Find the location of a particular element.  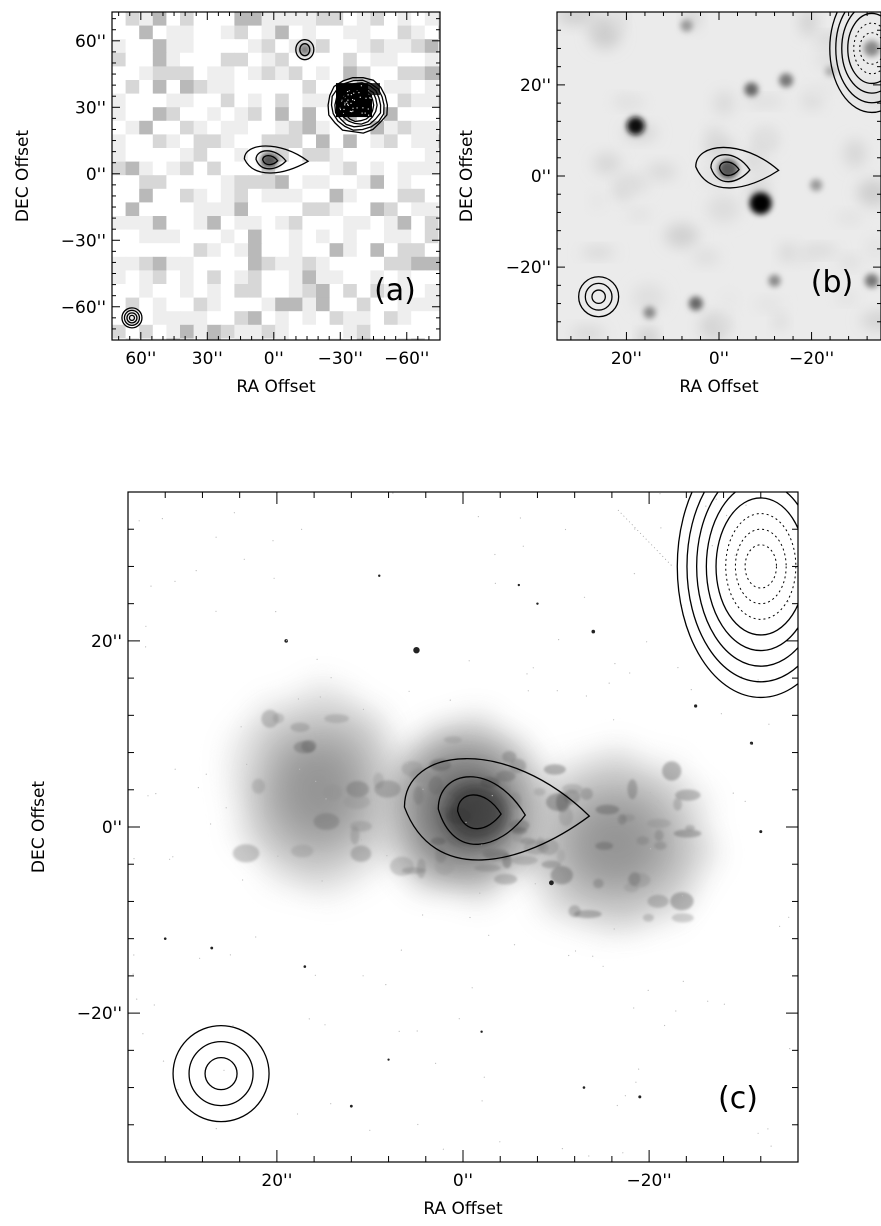

x-tick-label: 60'' is located at coordinates (140, 359).